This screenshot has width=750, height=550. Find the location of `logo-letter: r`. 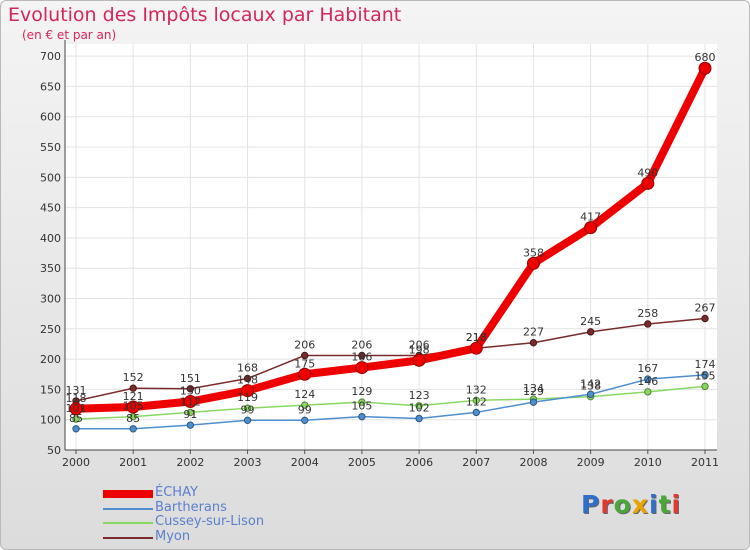

logo-letter: r is located at coordinates (607, 504).